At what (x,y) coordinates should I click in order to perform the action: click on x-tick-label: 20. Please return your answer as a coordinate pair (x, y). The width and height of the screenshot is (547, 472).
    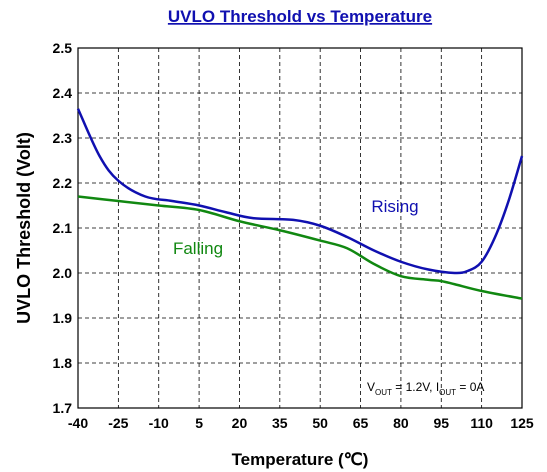
    Looking at the image, I should click on (240, 423).